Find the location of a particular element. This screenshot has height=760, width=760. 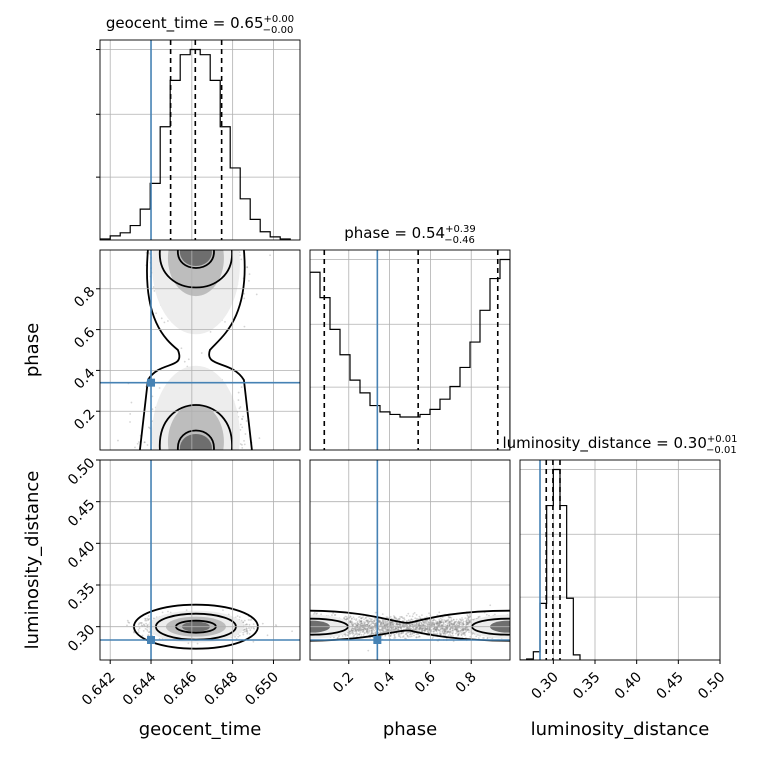

contour-inner-top is located at coordinates (196, 259).